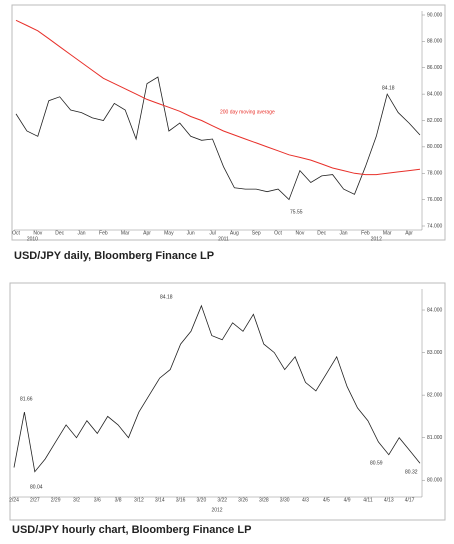 This screenshot has height=544, width=454. What do you see at coordinates (56, 500) in the screenshot?
I see `x-tick-label: 2/29` at bounding box center [56, 500].